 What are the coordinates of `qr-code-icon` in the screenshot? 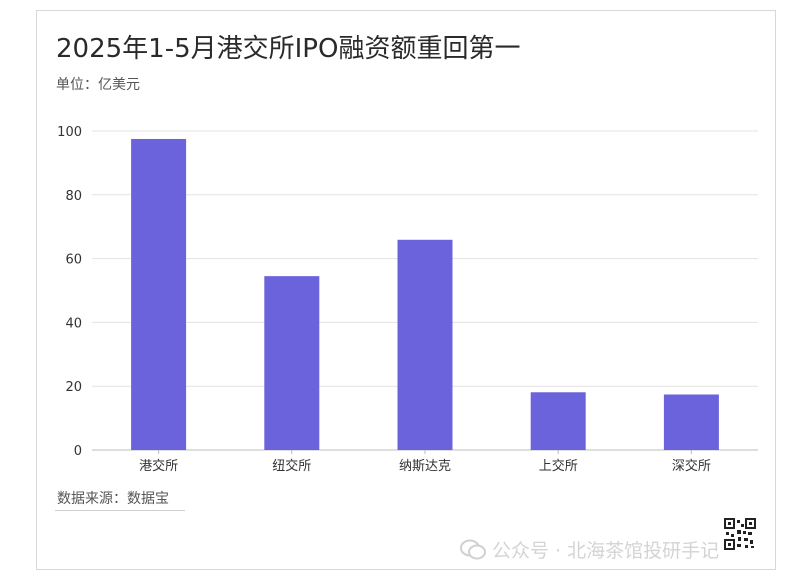 It's located at (740, 534).